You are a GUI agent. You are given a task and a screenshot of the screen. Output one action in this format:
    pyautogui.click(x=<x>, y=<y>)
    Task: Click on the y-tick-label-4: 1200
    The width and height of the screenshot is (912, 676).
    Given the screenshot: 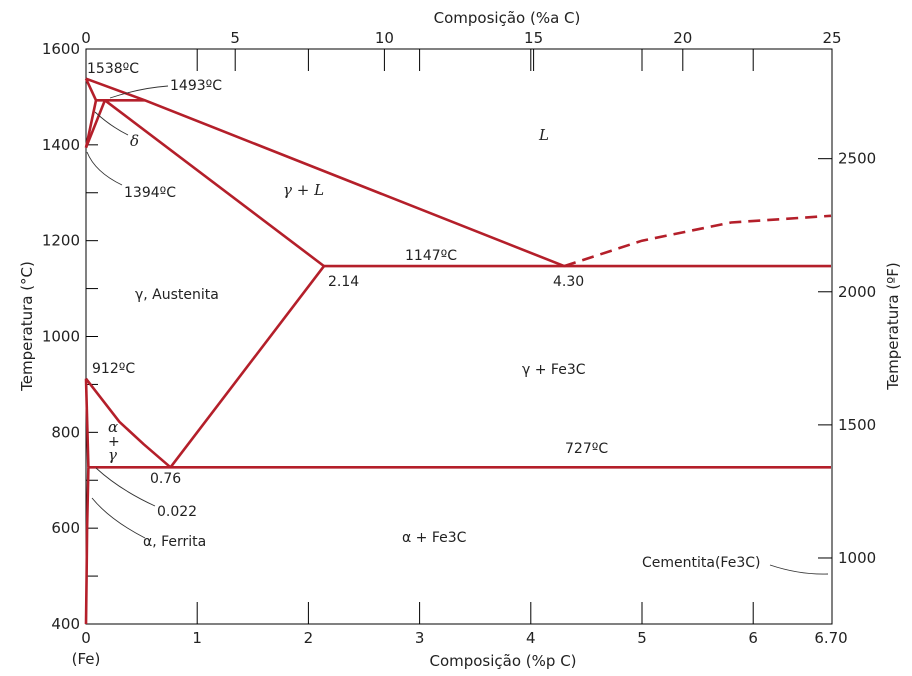 What is the action you would take?
    pyautogui.click(x=61, y=241)
    